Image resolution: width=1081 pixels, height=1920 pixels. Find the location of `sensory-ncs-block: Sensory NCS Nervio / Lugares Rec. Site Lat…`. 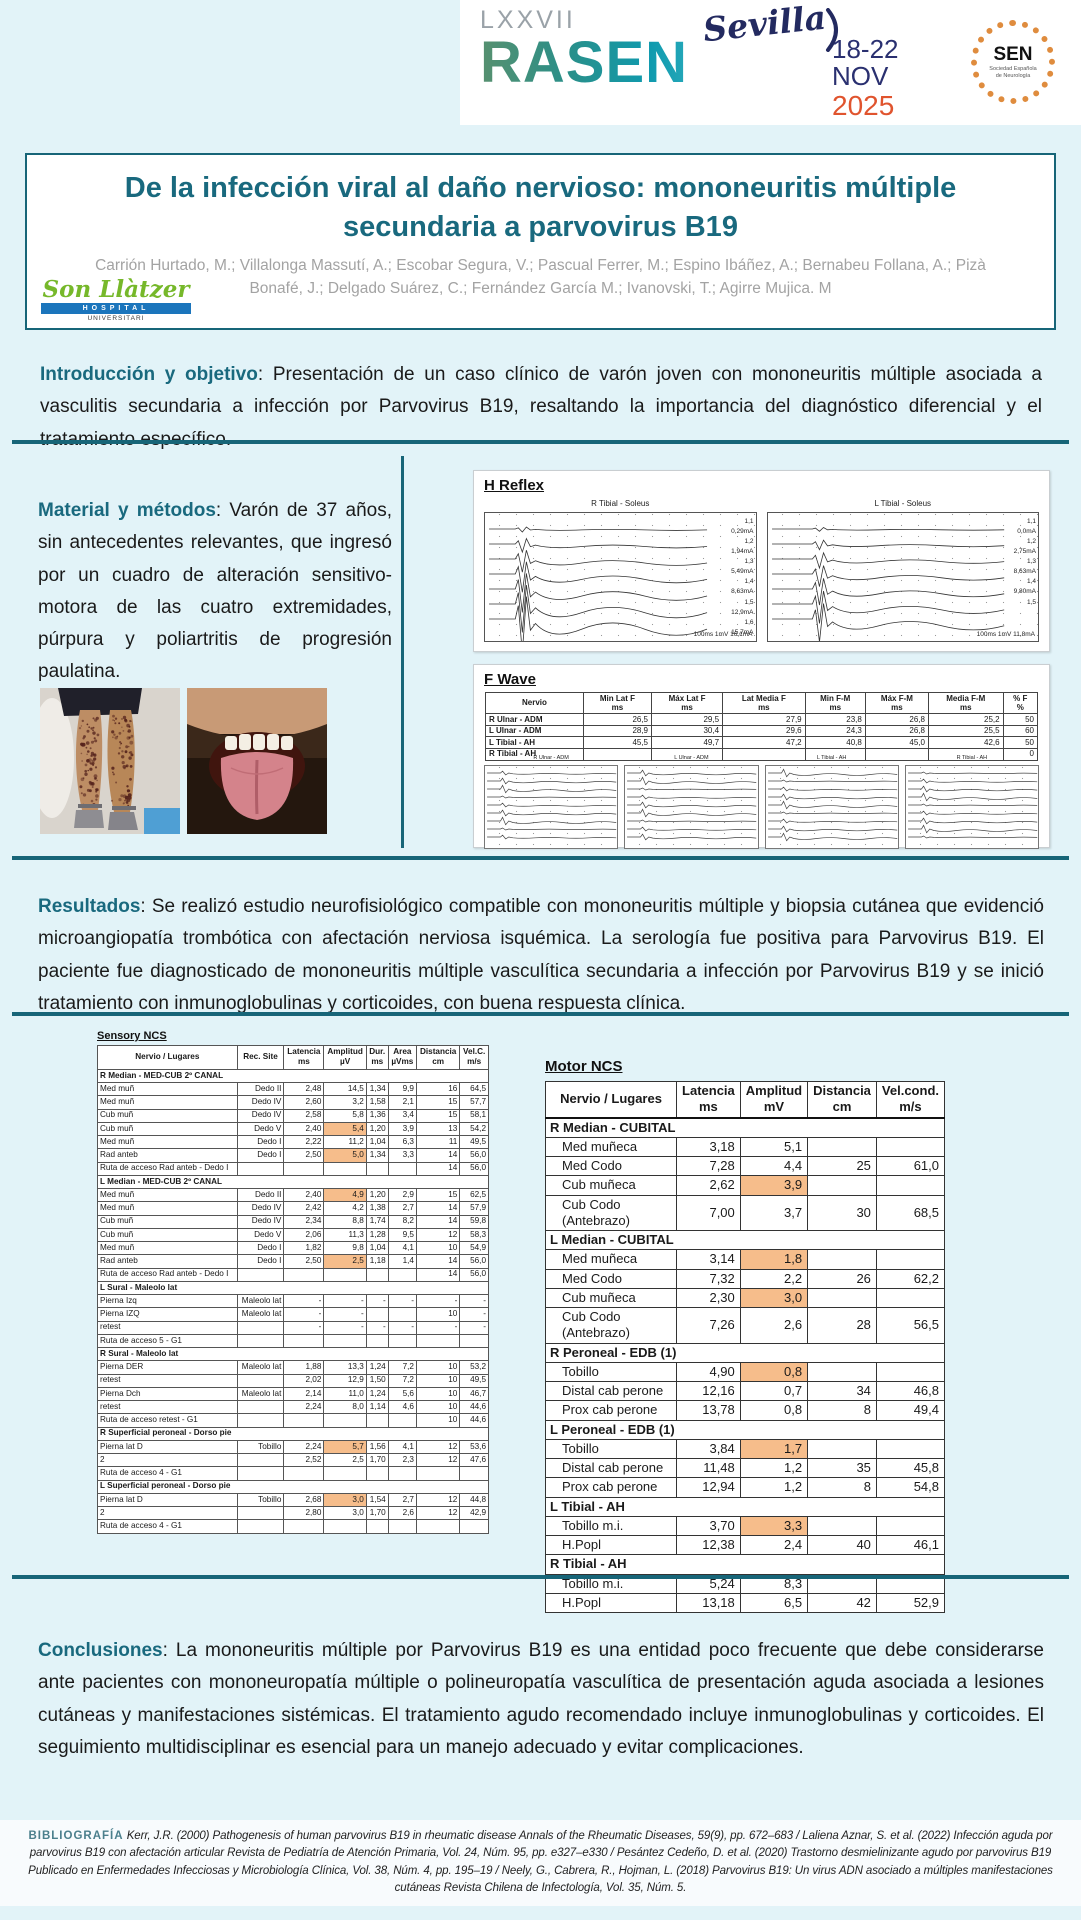

sensory-ncs-block: Sensory NCS Nervio / Lugares Rec. Site Lat… is located at coordinates (293, 1282).